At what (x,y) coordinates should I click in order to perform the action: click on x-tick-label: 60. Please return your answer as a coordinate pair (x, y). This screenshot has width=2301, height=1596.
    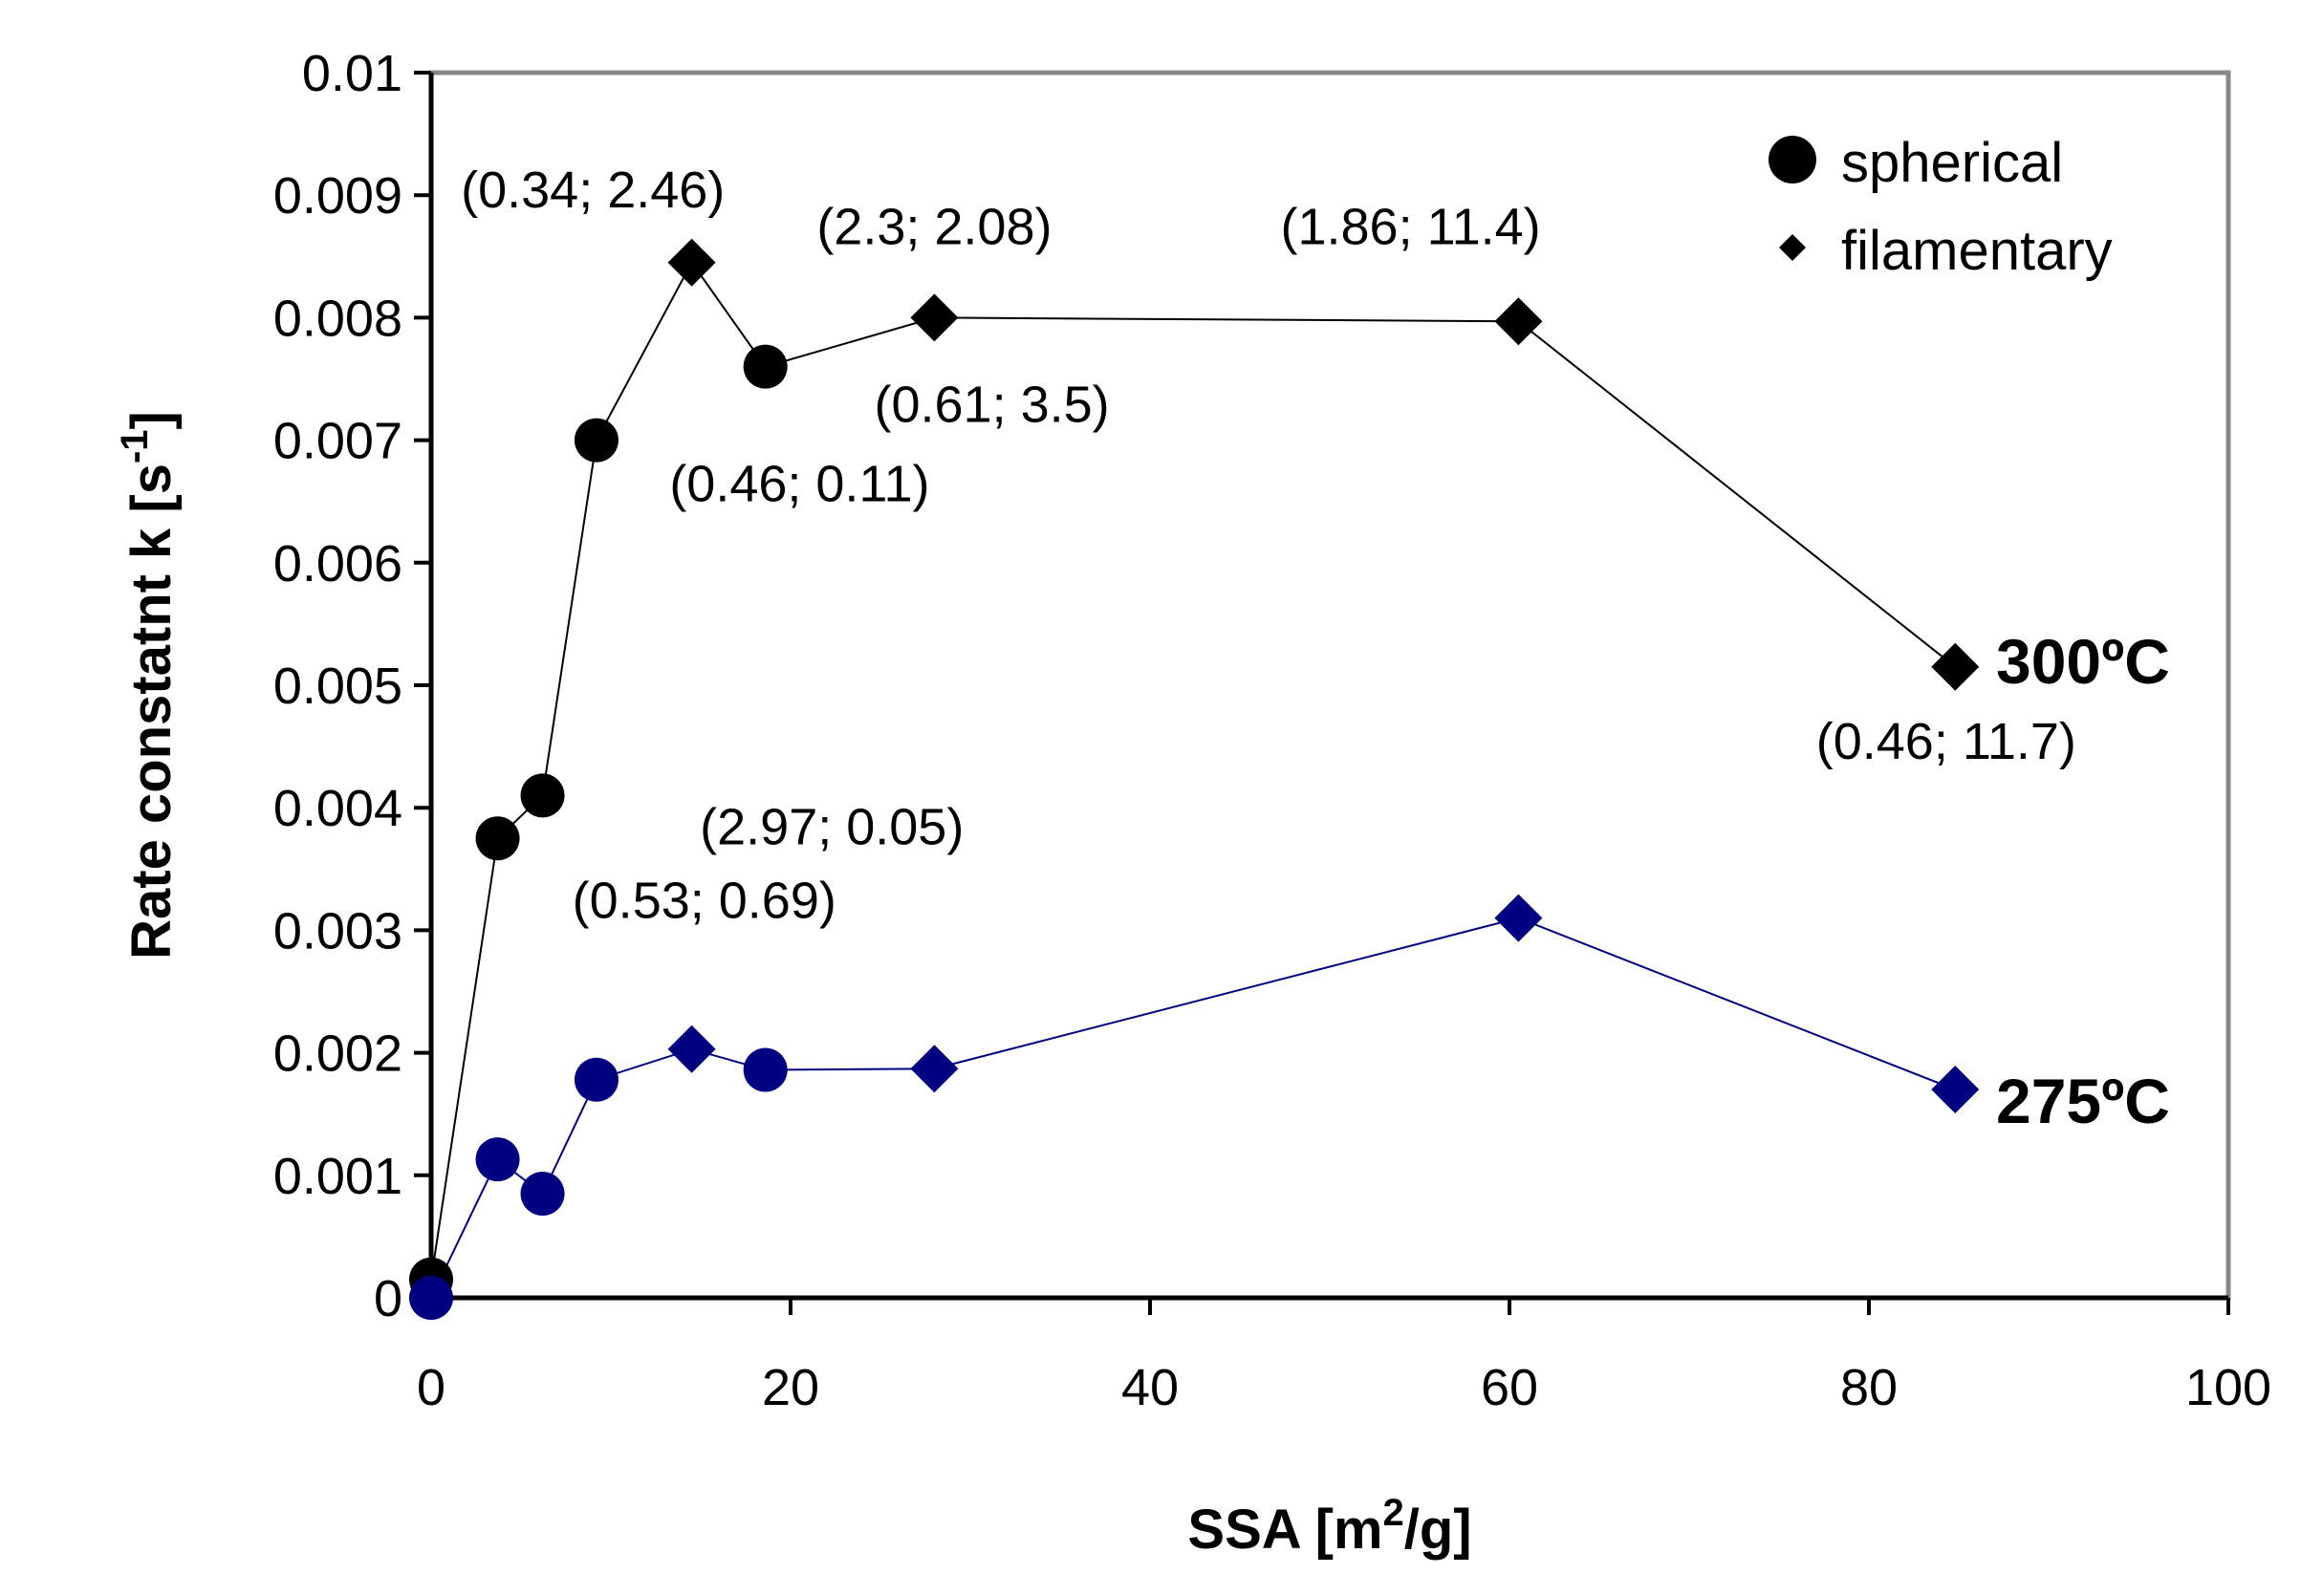
    Looking at the image, I should click on (1509, 1388).